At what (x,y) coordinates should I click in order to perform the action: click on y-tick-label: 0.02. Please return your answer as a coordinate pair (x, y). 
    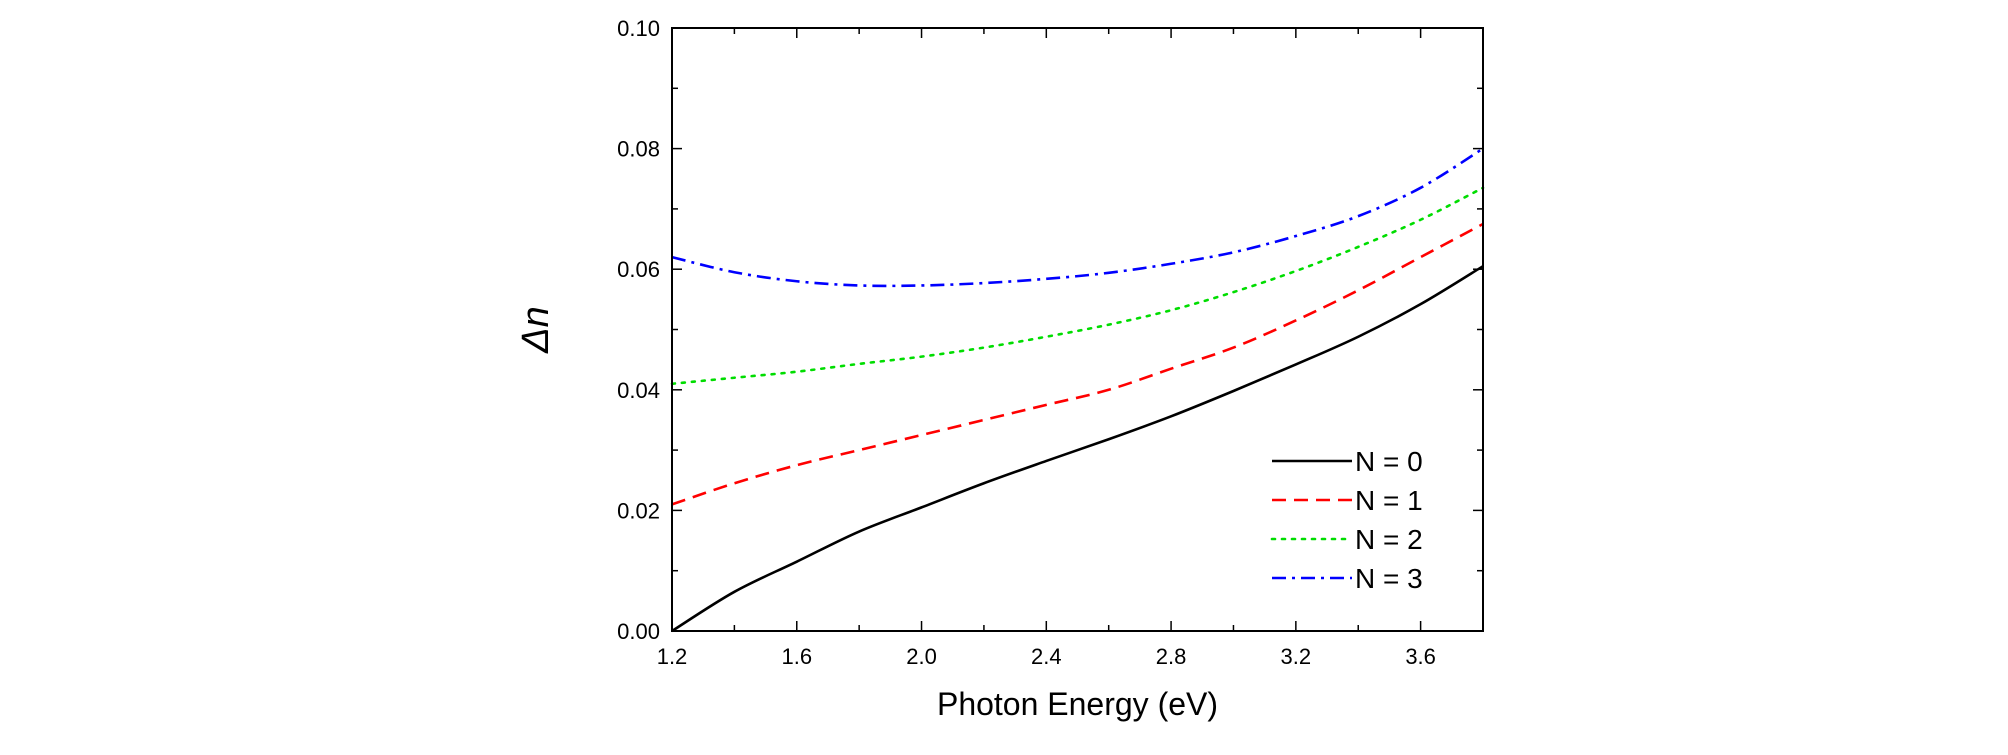
    Looking at the image, I should click on (638, 510).